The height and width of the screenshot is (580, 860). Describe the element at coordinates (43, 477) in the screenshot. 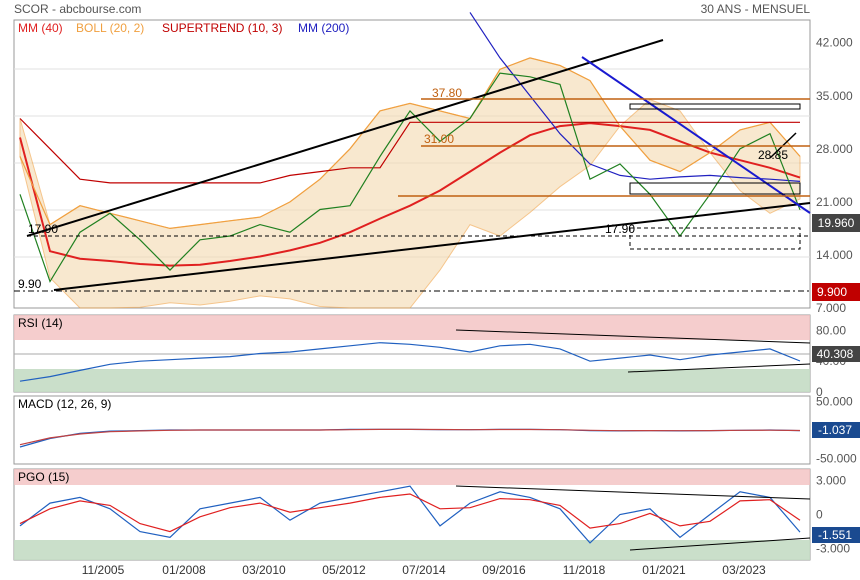

I see `pgo-title: PGO (15)` at that location.